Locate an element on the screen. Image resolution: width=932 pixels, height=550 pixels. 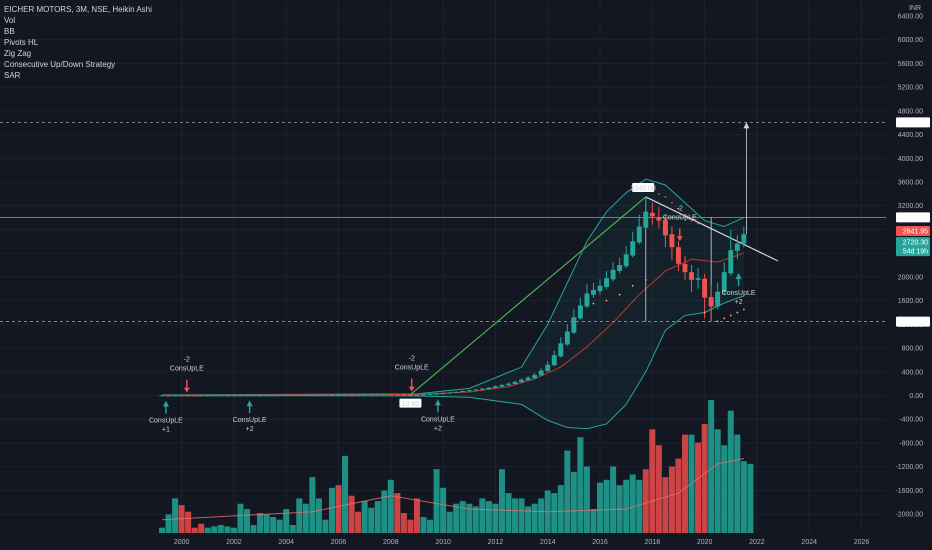
time-axis-tick: 2016 is located at coordinates (600, 542).